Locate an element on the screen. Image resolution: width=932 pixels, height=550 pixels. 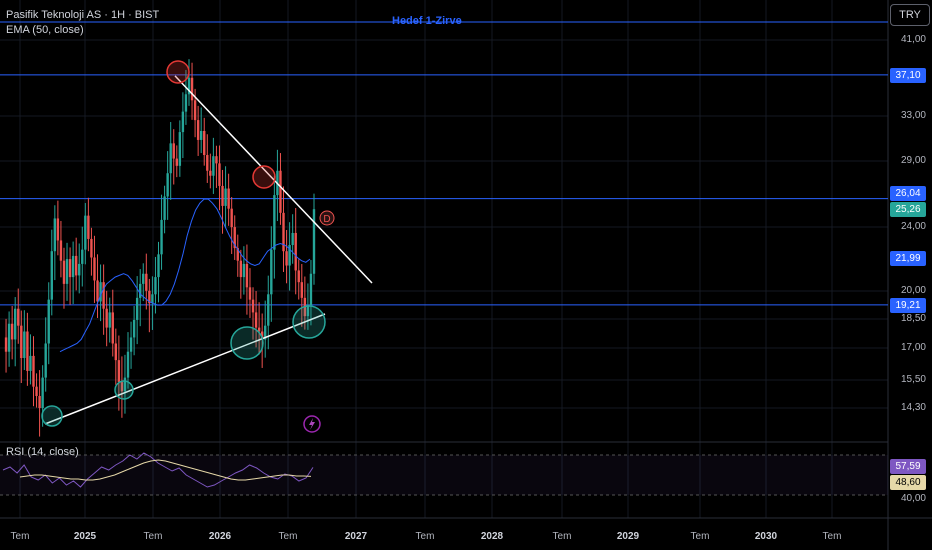
rsi-pane is located at coordinates (444, 474).